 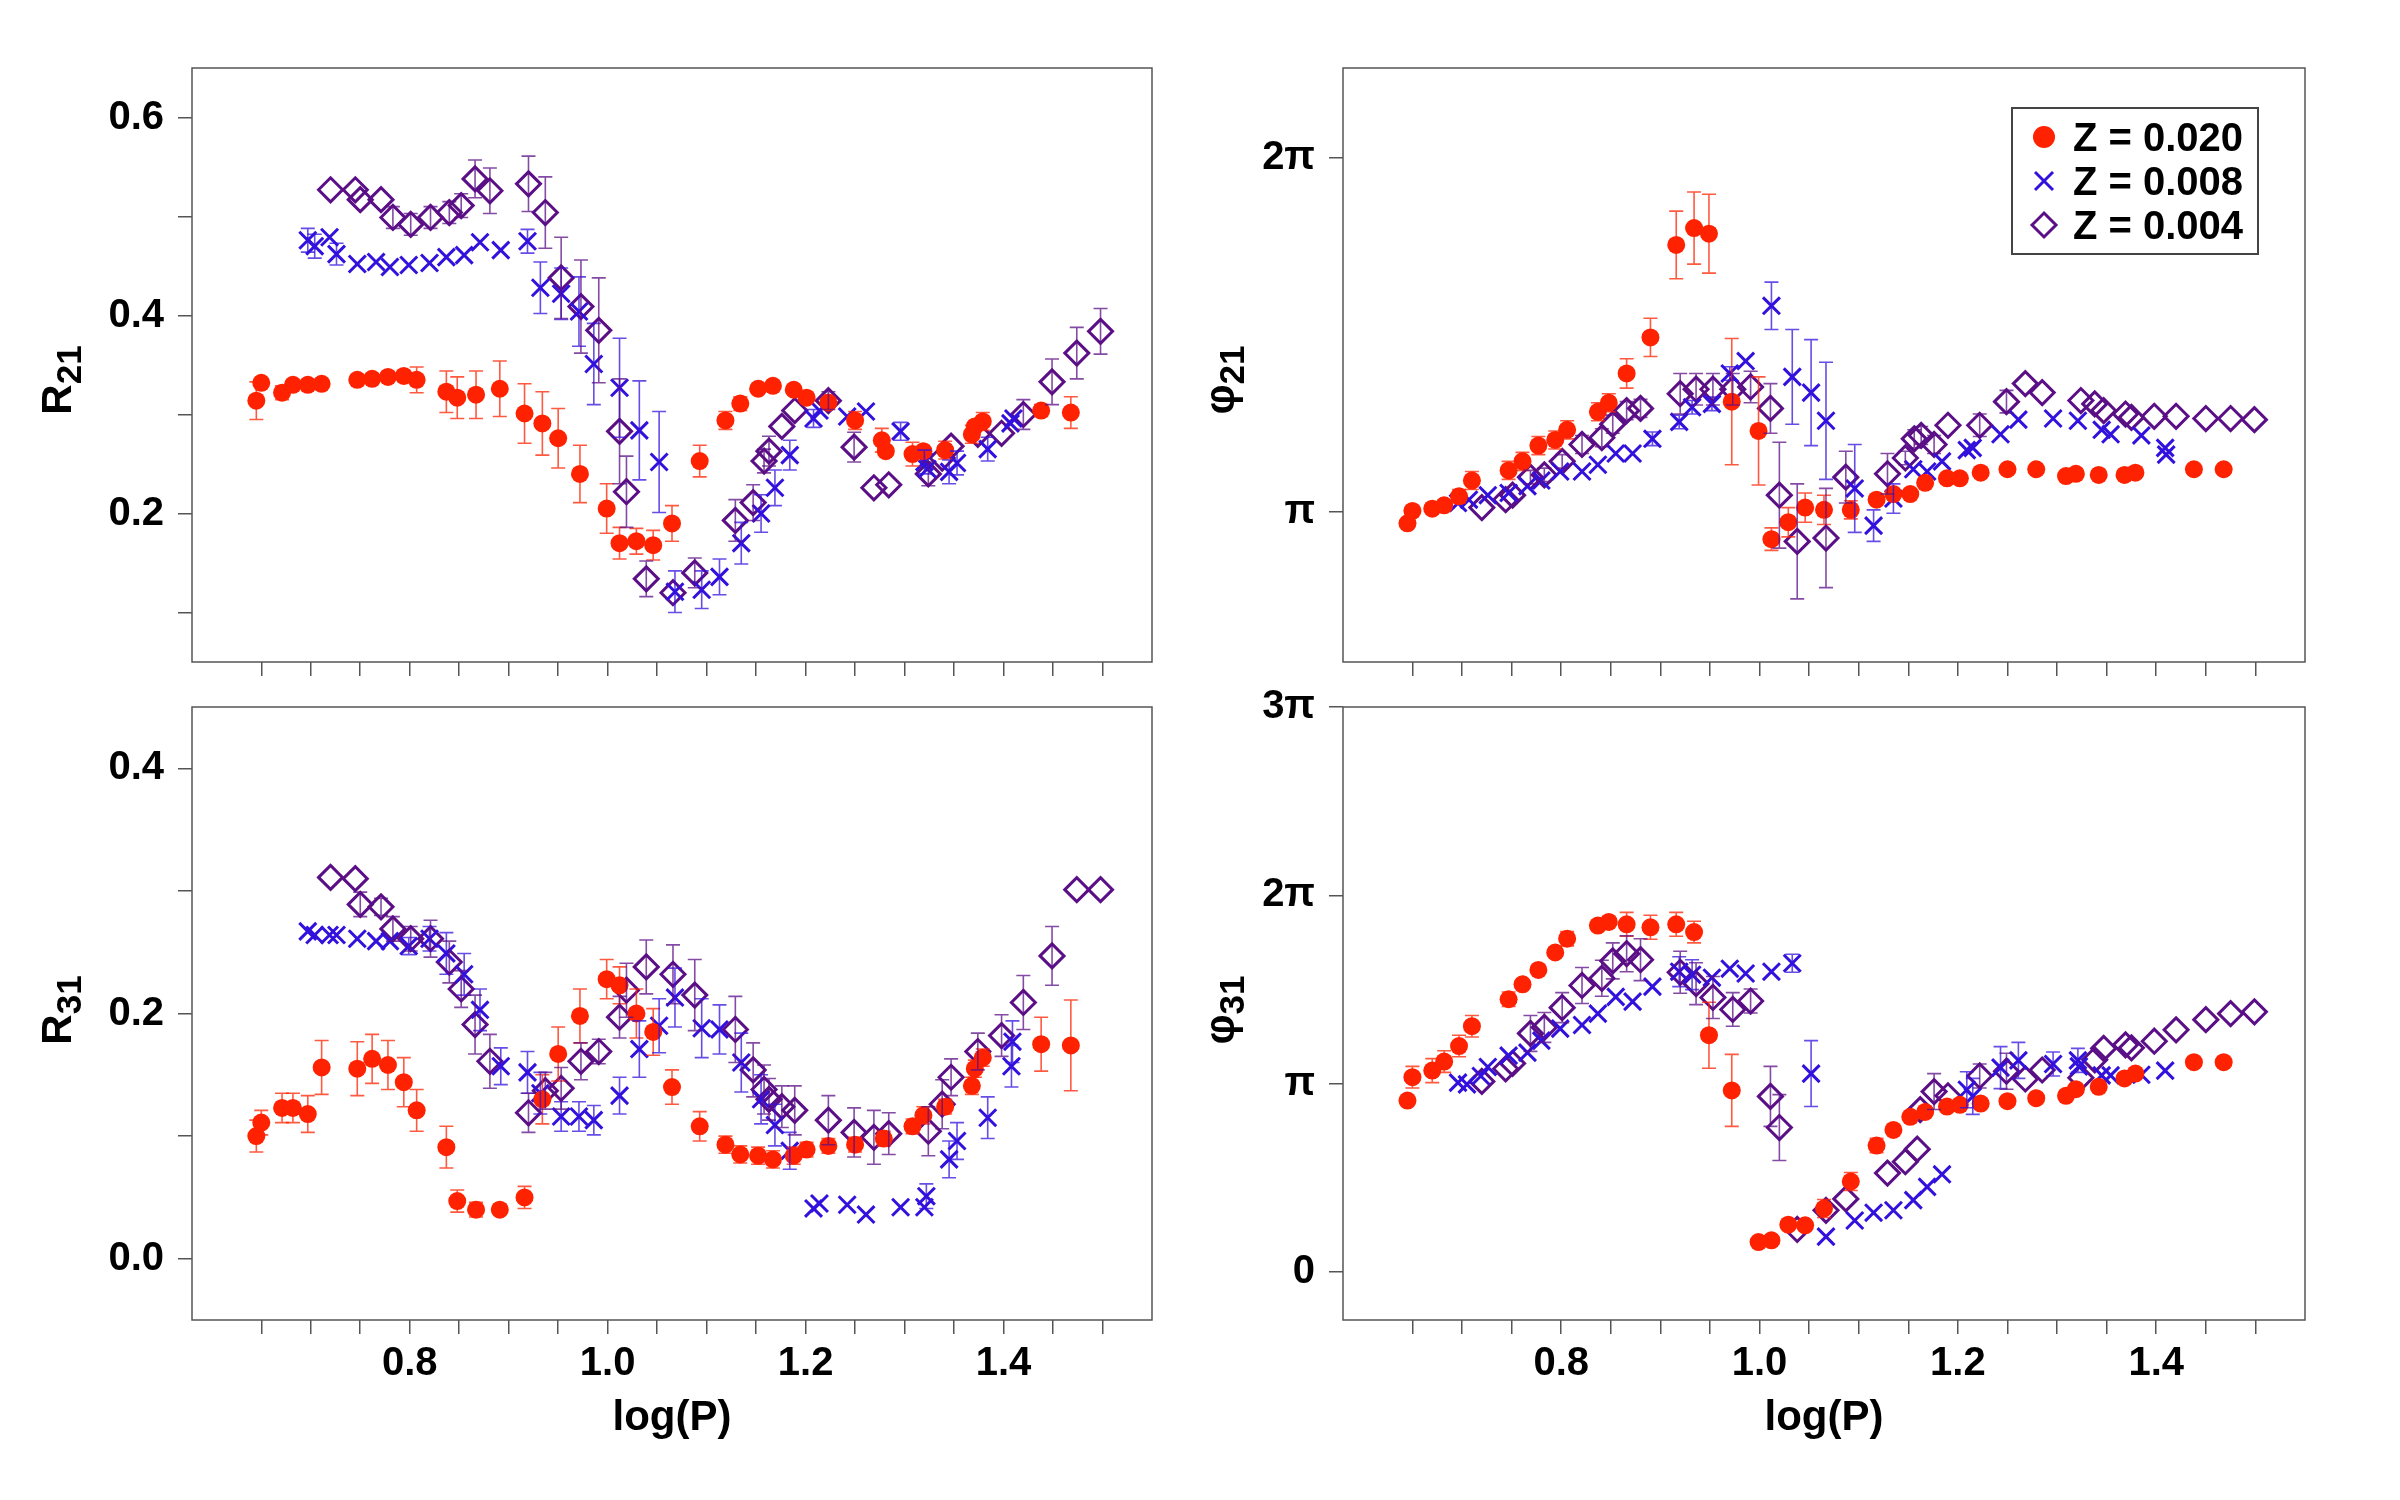 I want to click on y-tick-label: 0.6, so click(x=136, y=114).